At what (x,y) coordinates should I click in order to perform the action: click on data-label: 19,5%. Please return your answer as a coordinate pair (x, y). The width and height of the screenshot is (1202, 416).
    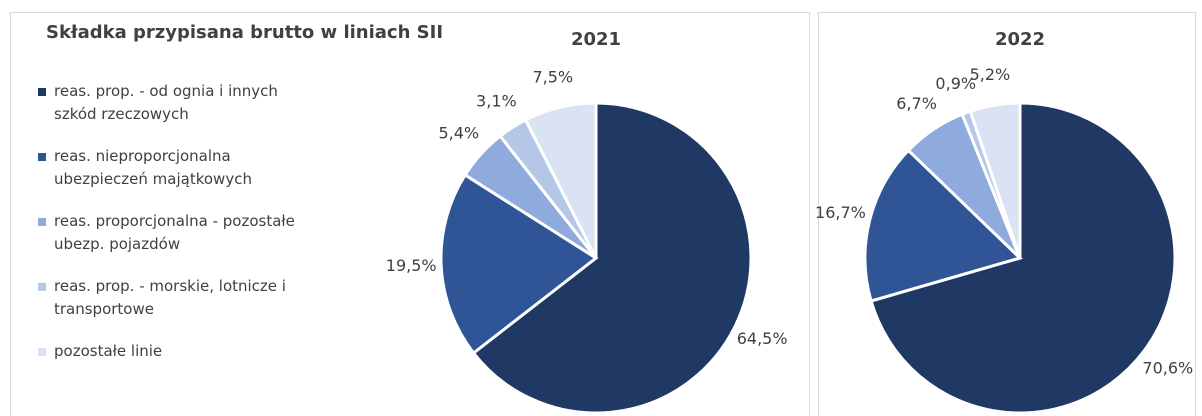
    Looking at the image, I should click on (411, 265).